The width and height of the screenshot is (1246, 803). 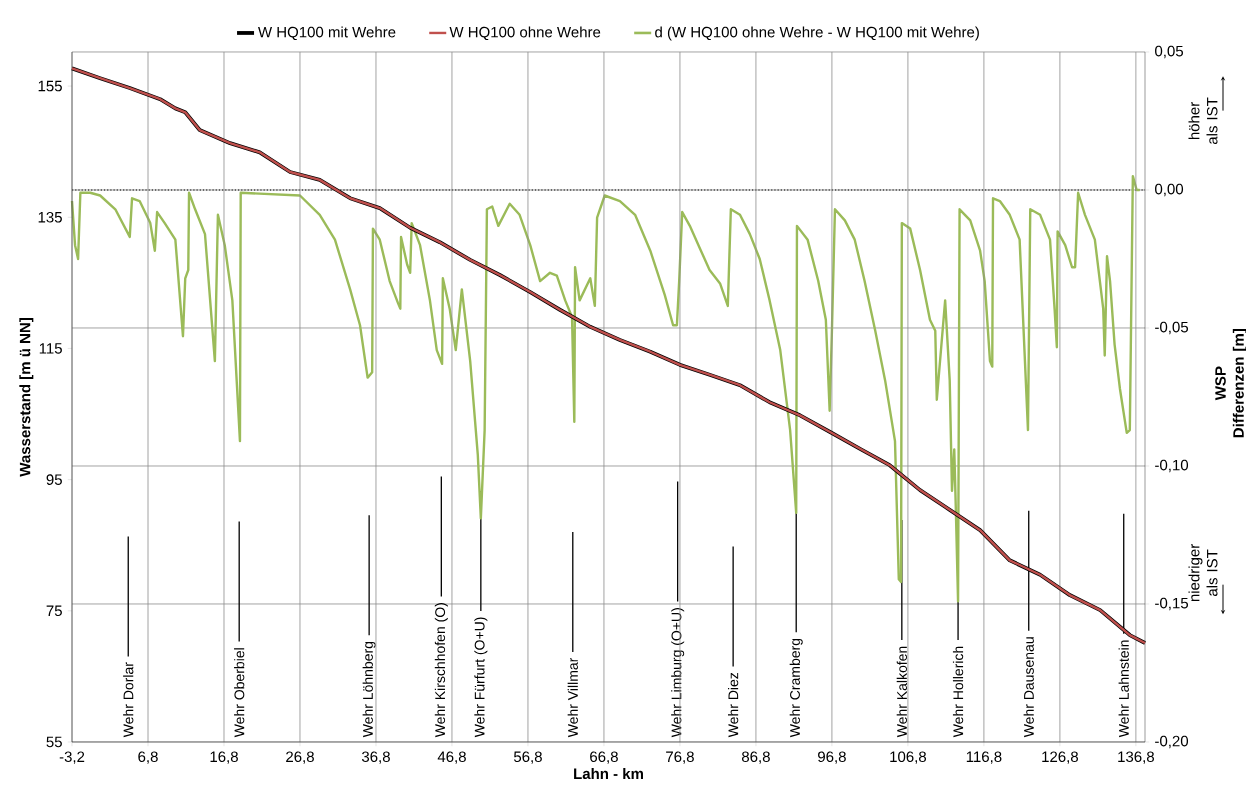 I want to click on y-tick-label: 75, so click(x=54, y=611).